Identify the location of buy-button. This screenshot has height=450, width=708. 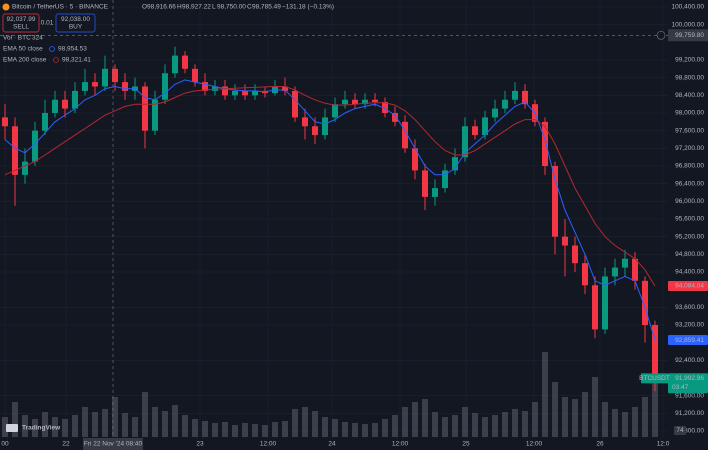
(75, 23).